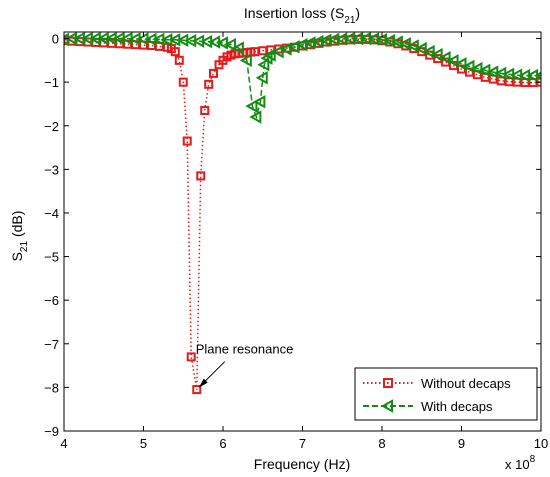 The height and width of the screenshot is (477, 550). I want to click on x-tick-label: 5, so click(143, 443).